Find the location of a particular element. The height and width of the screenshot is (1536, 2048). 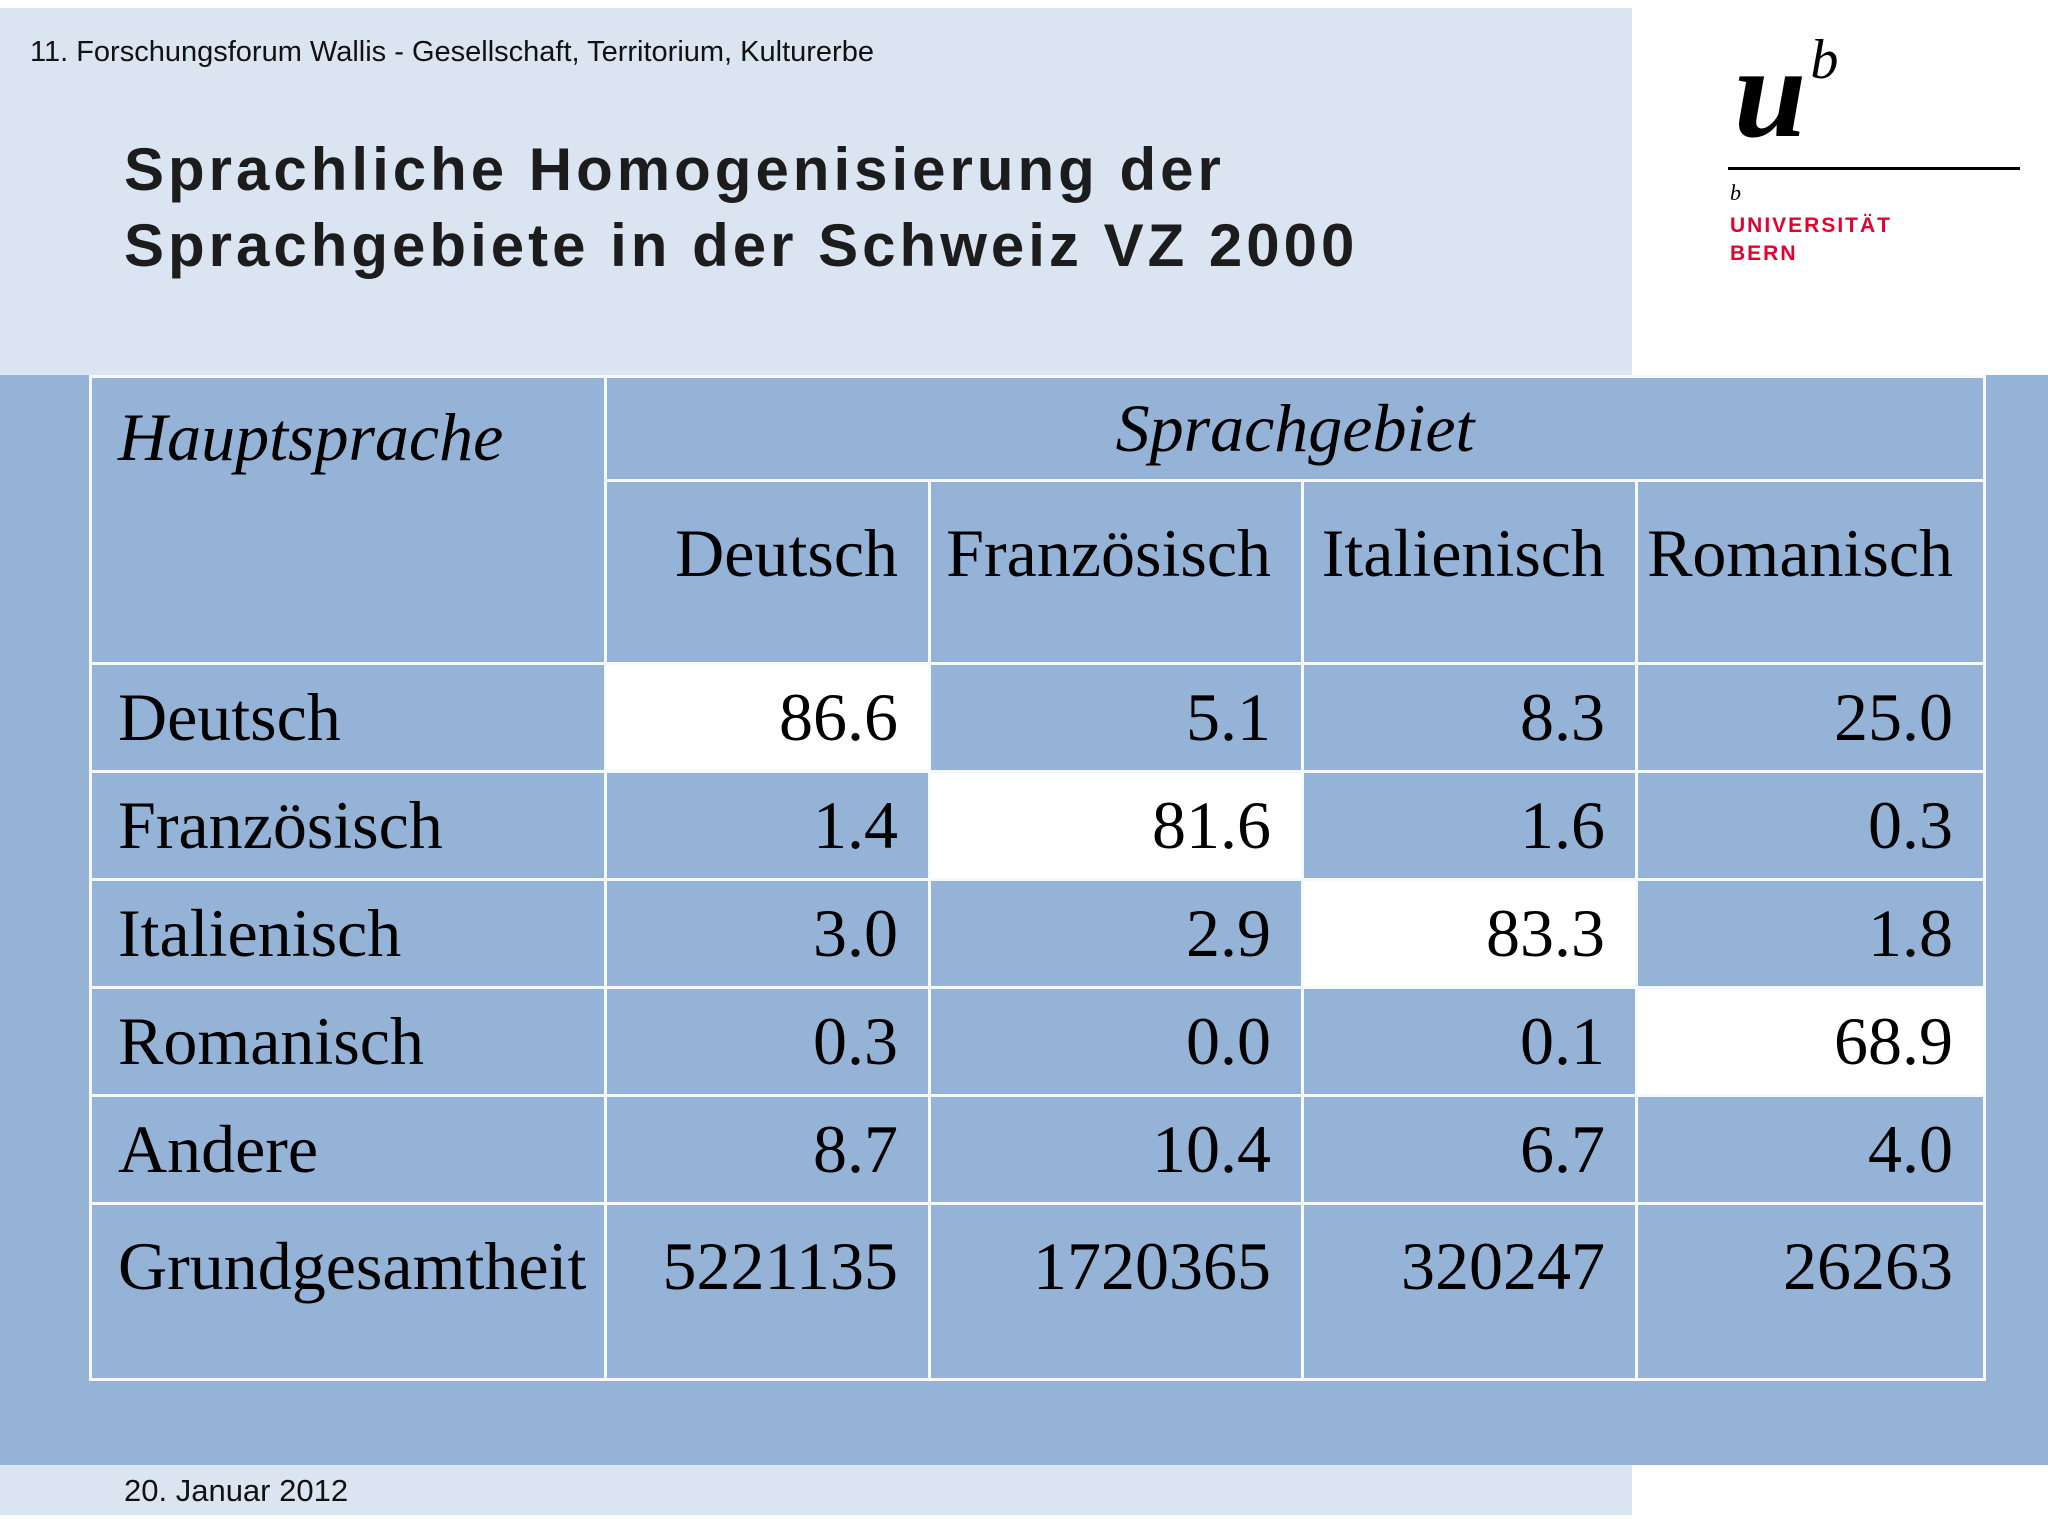

row-label: Grundgesamtheit is located at coordinates (348, 1291).